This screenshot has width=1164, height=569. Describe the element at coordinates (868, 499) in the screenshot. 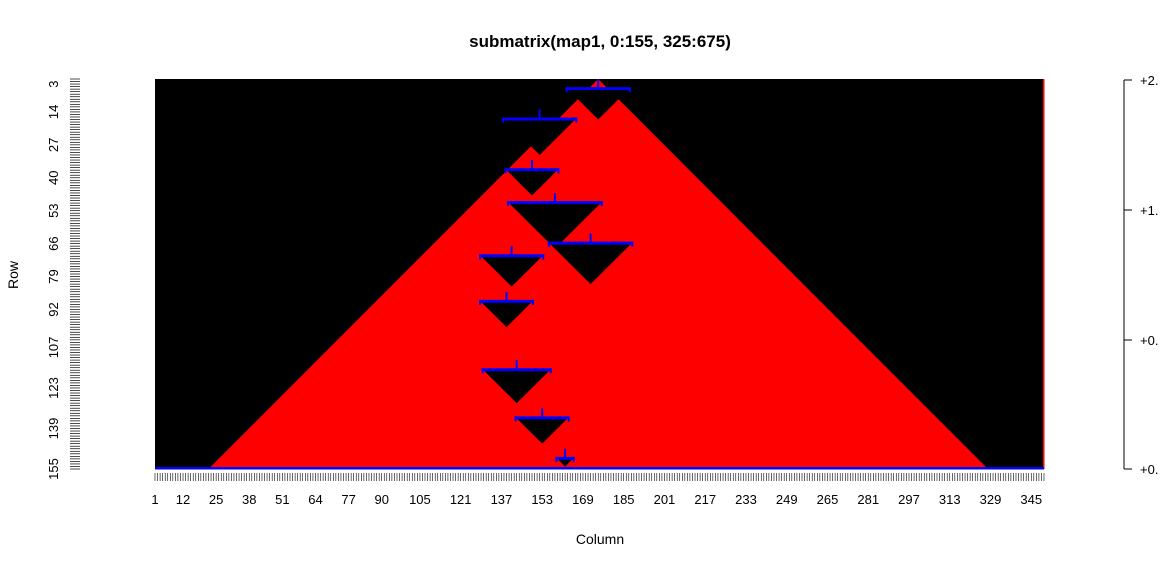

I see `x-axis-tick-label: 281` at that location.